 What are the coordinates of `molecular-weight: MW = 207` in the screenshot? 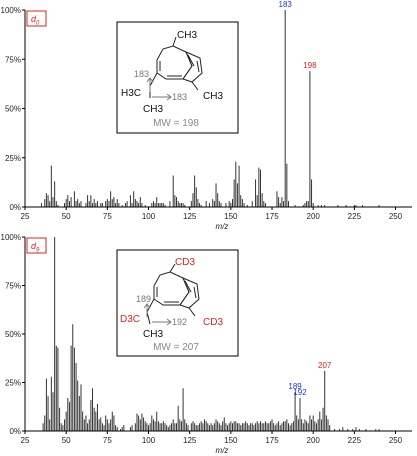 It's located at (176, 347).